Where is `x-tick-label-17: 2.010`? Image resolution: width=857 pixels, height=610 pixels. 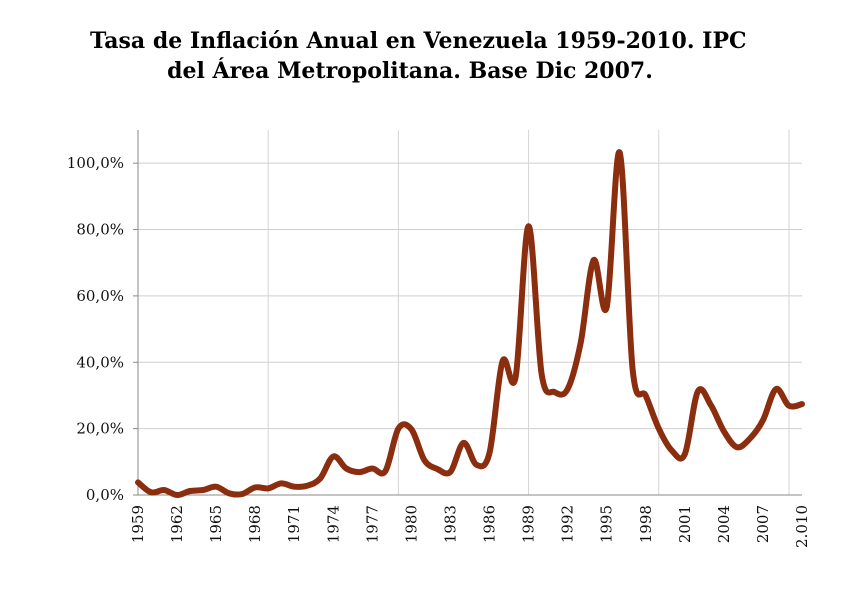
x-tick-label-17: 2.010 is located at coordinates (802, 526).